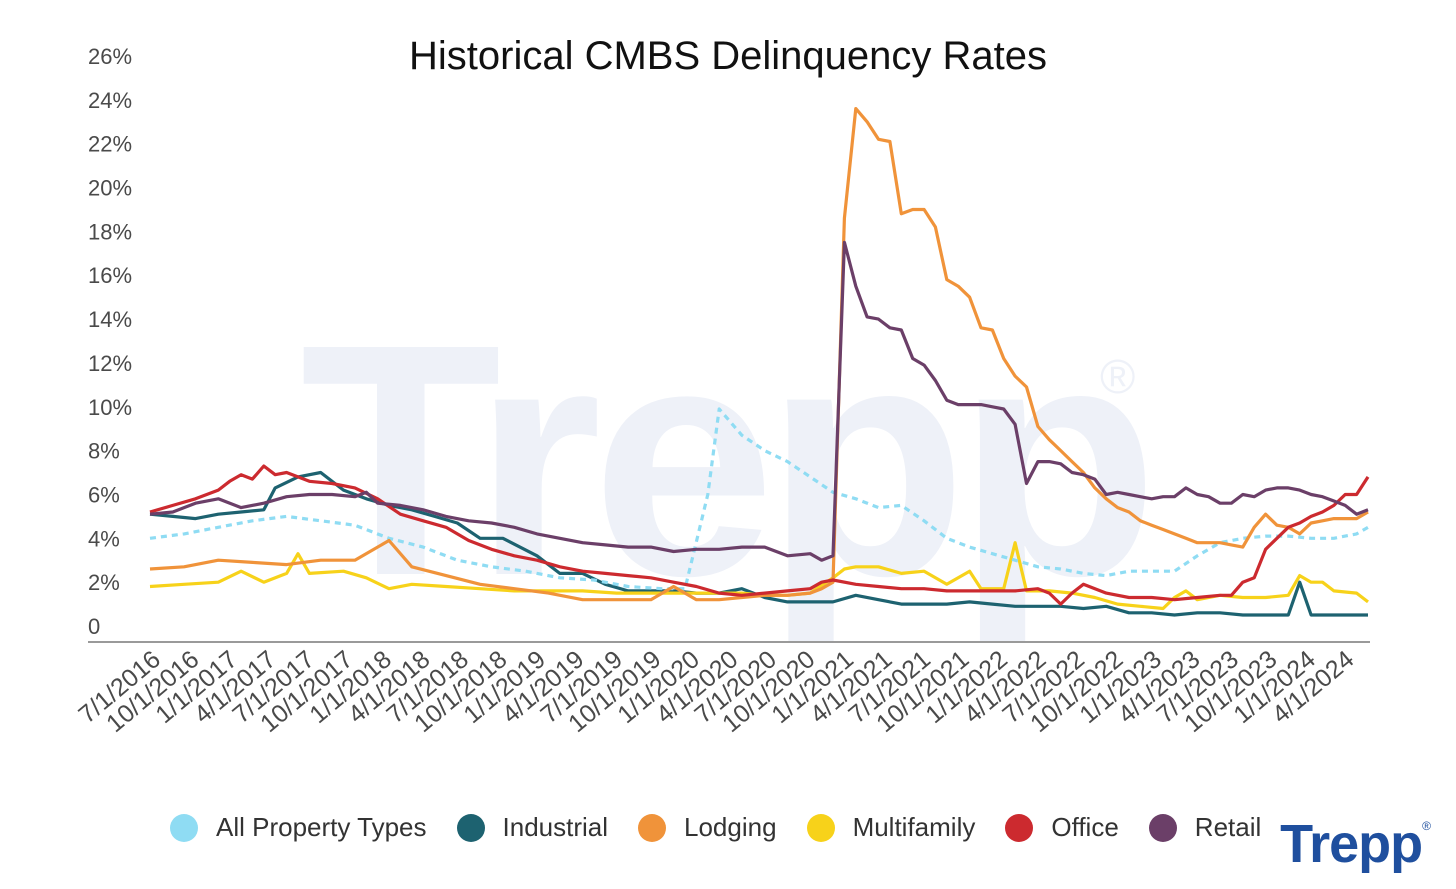 This screenshot has height=889, width=1456. What do you see at coordinates (1118, 377) in the screenshot?
I see `registered-mark: ®` at bounding box center [1118, 377].